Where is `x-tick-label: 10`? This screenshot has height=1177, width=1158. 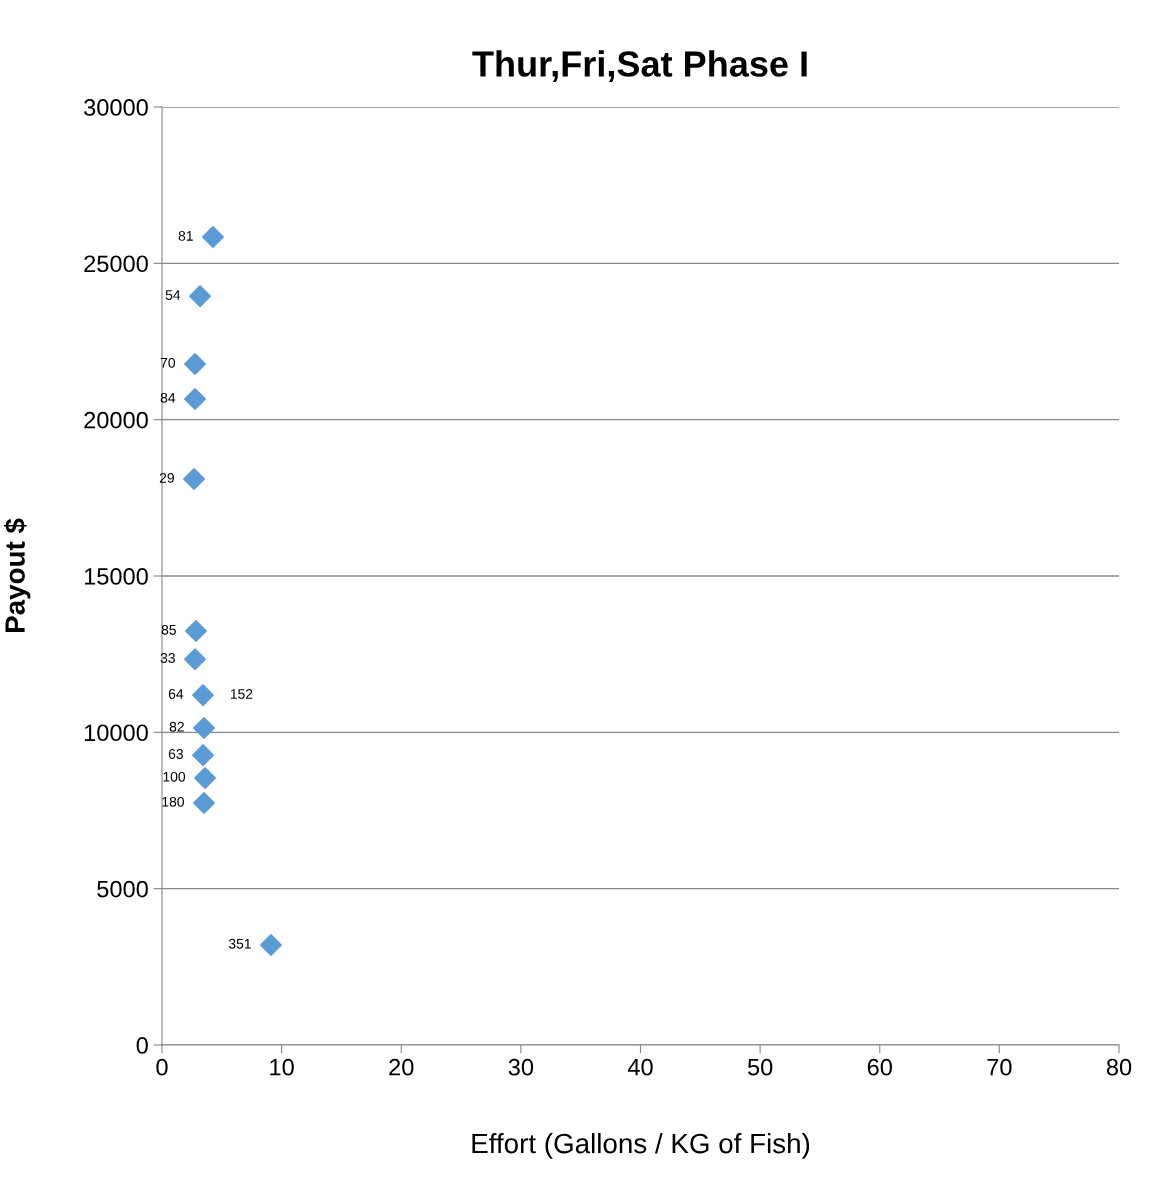 x-tick-label: 10 is located at coordinates (282, 1067).